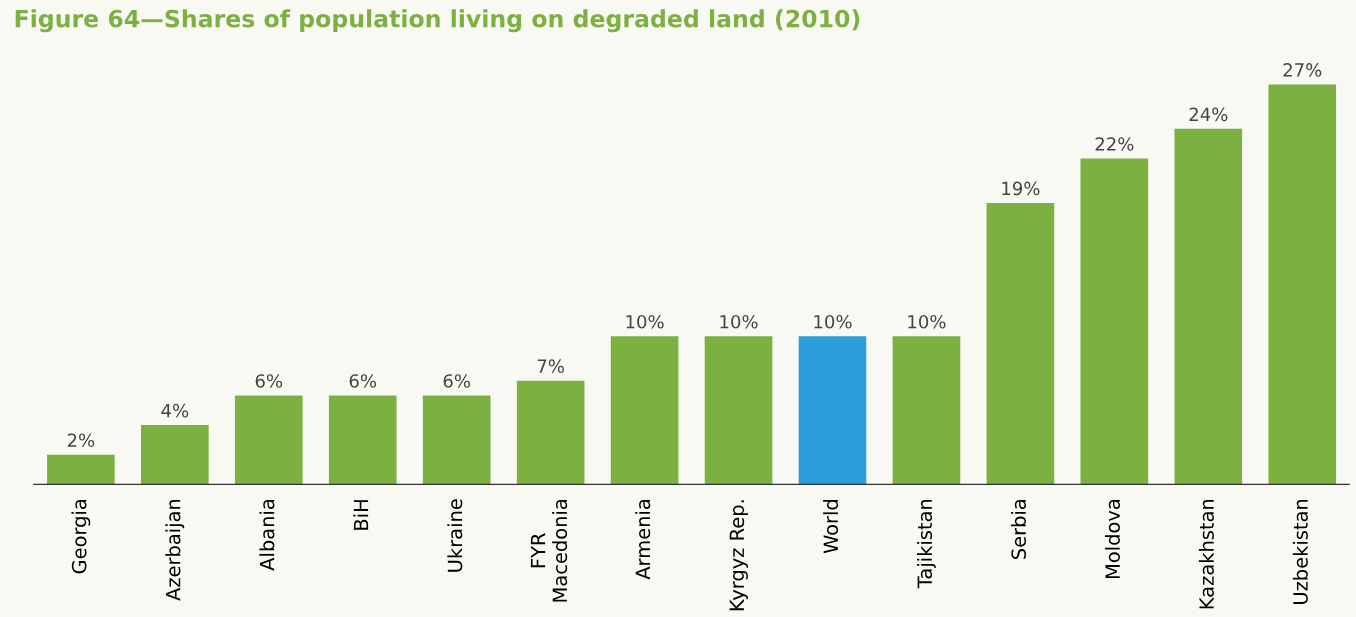 The image size is (1356, 617). Describe the element at coordinates (926, 544) in the screenshot. I see `x-tick-label: Tajikistan` at that location.